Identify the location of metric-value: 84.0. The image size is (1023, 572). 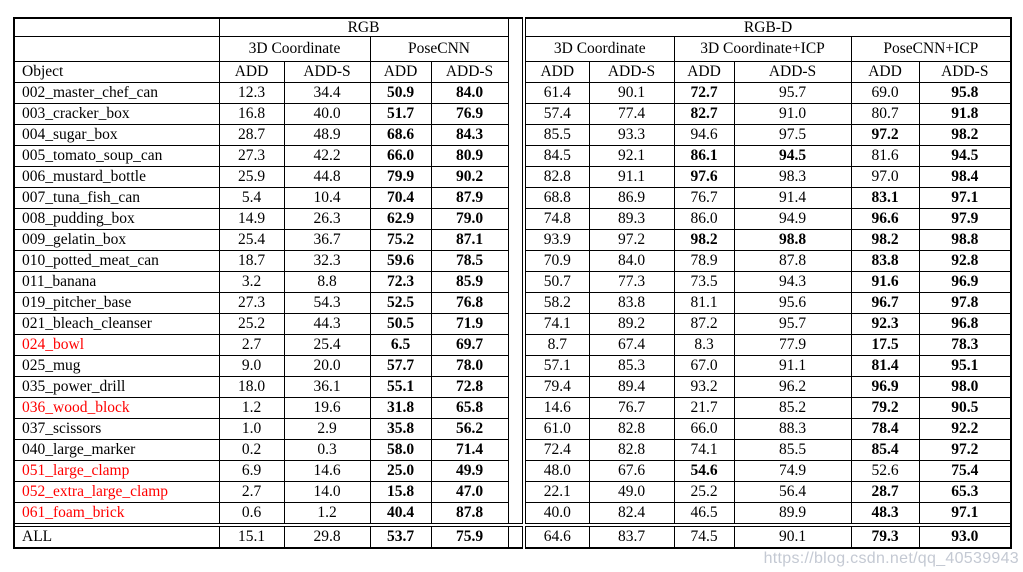
(469, 93).